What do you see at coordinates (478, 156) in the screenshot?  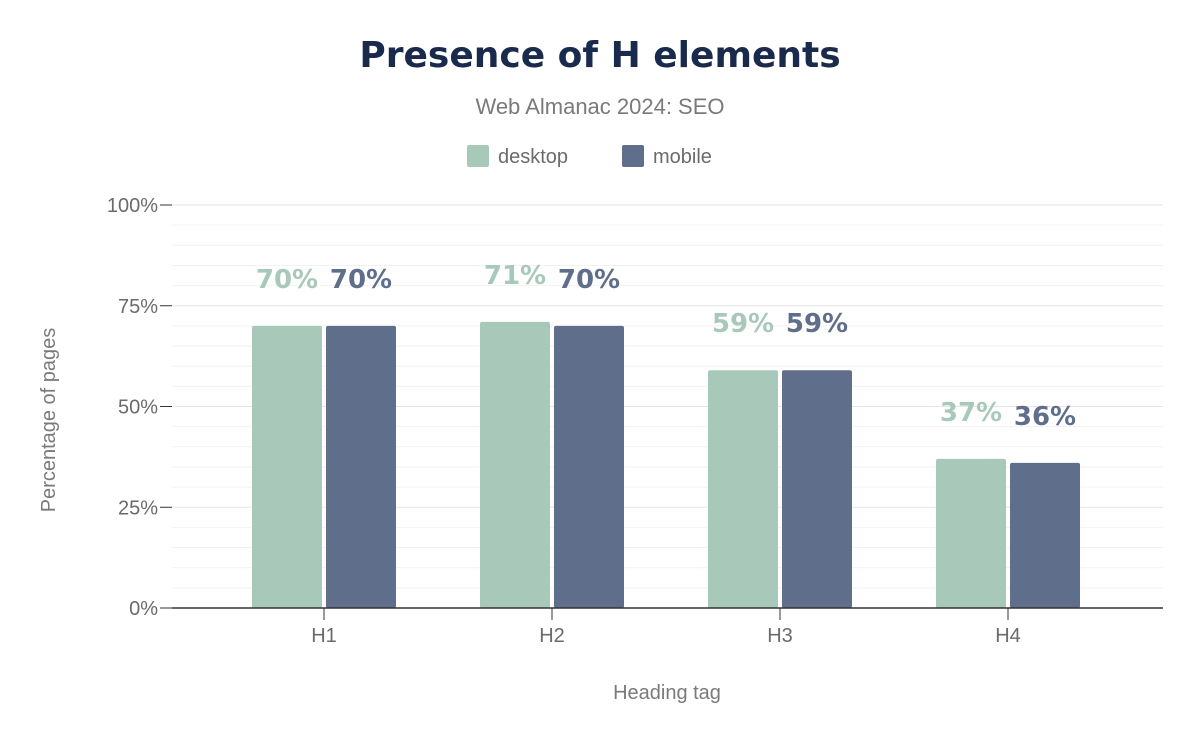 I see `legend-swatch-desktop` at bounding box center [478, 156].